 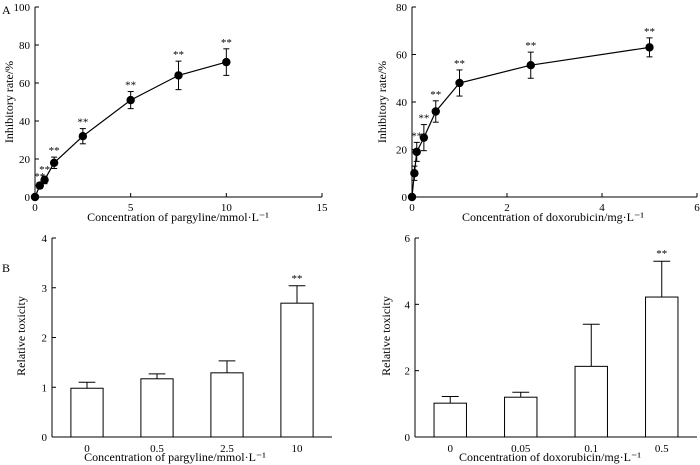 What do you see at coordinates (45, 388) in the screenshot?
I see `y-tick-label: 1` at bounding box center [45, 388].